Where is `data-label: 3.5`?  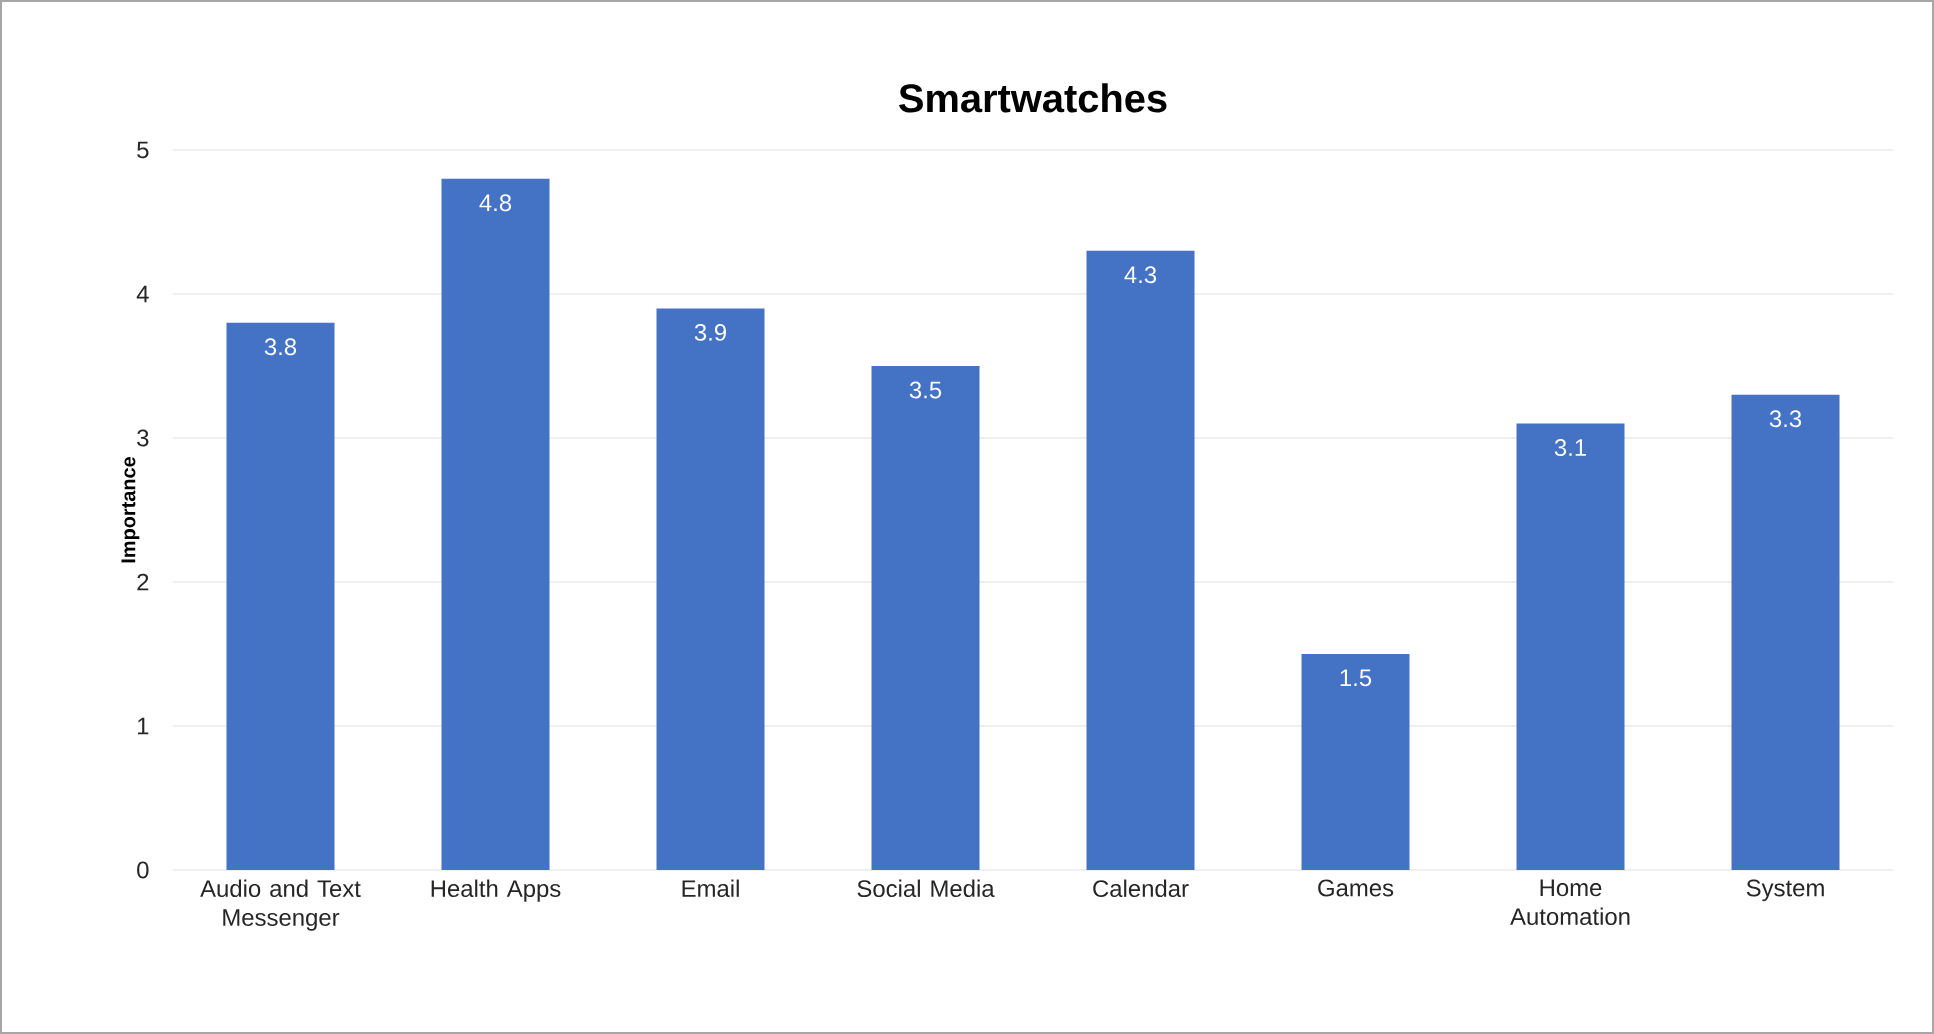
data-label: 3.5 is located at coordinates (925, 390).